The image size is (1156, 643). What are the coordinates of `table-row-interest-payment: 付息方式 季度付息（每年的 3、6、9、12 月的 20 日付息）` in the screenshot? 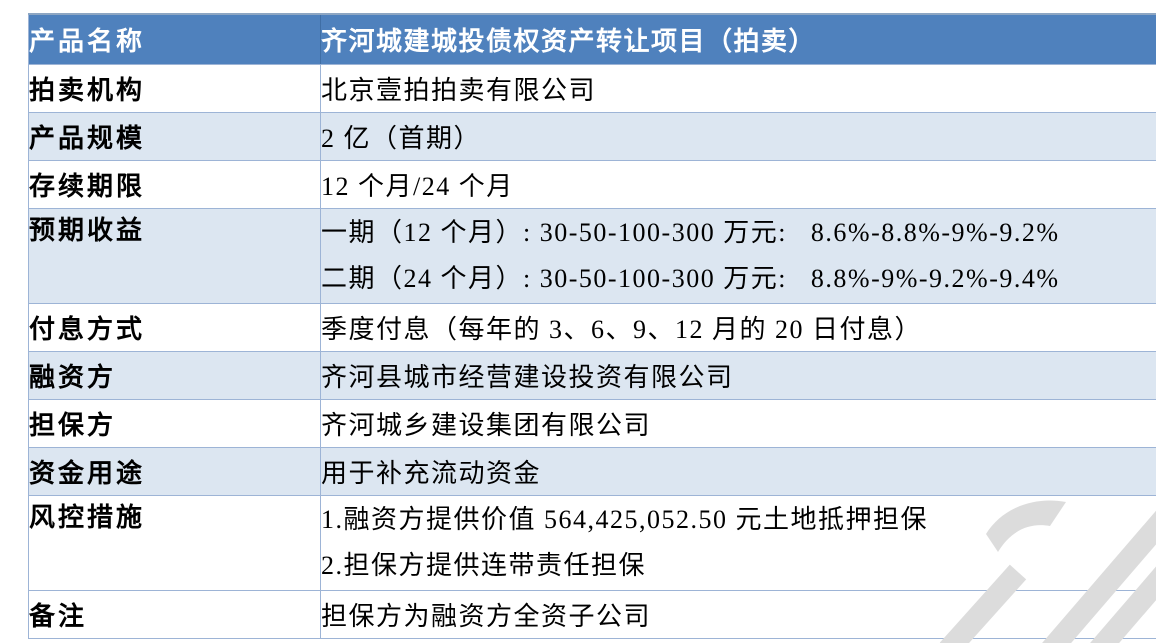 It's located at (592, 327).